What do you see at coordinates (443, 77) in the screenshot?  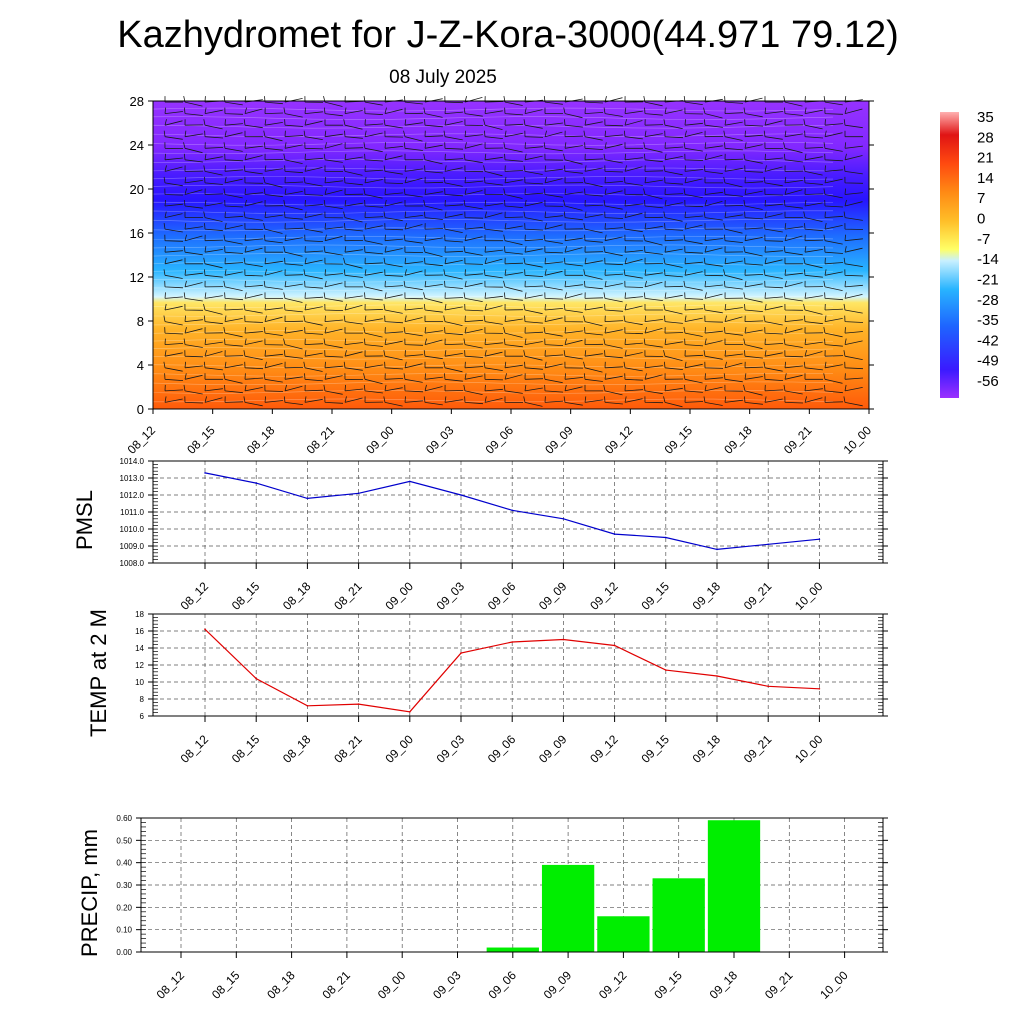 I see `chart-date: 08 July 2025` at bounding box center [443, 77].